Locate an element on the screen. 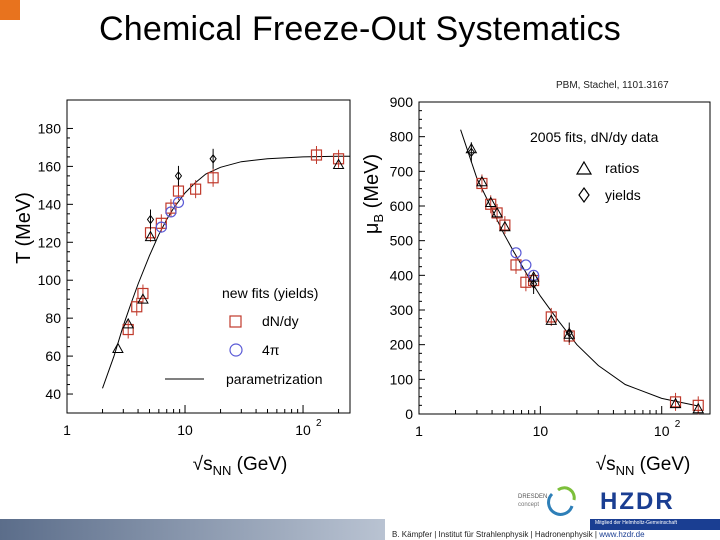 This screenshot has width=720, height=540. parametrization-curve is located at coordinates (226, 272).